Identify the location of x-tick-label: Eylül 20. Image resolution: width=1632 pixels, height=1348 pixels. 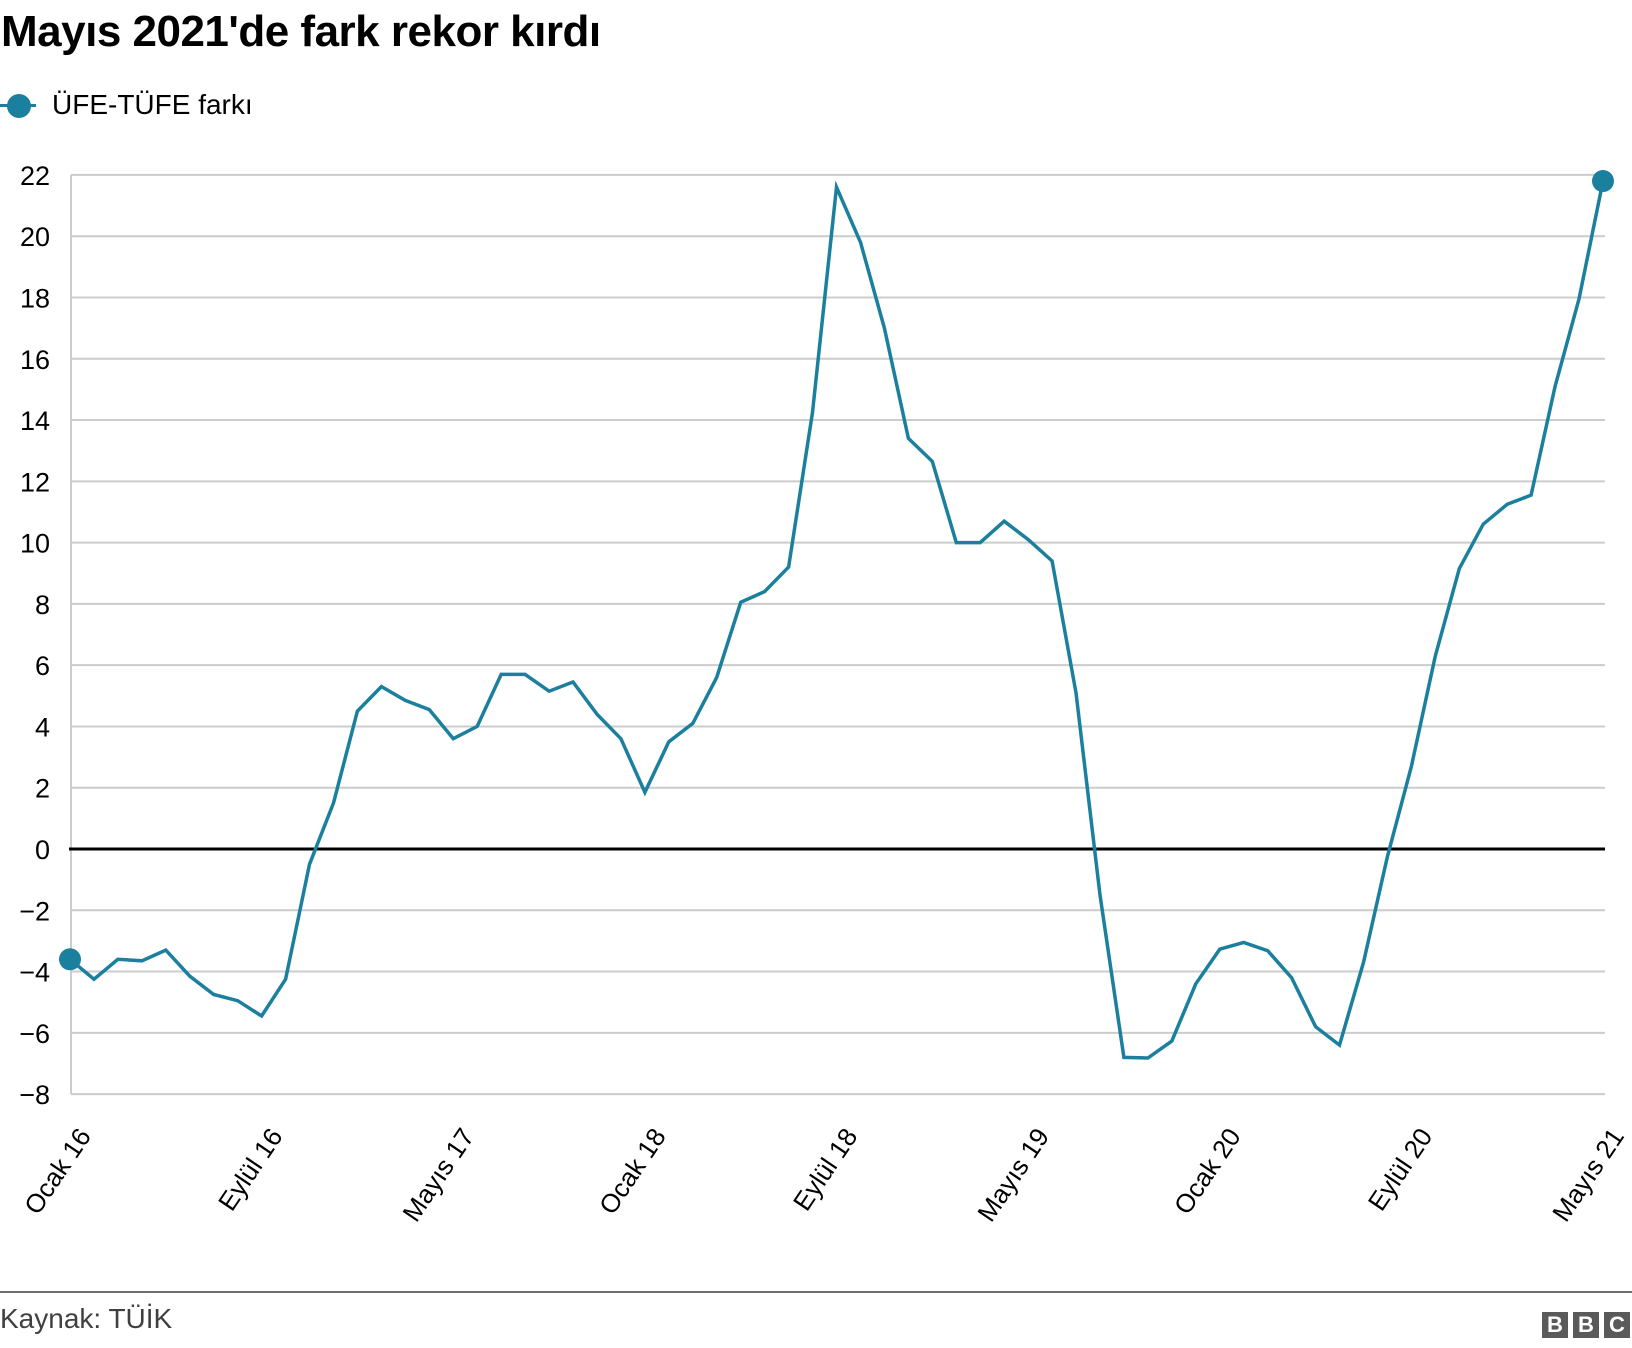
(1400, 1169).